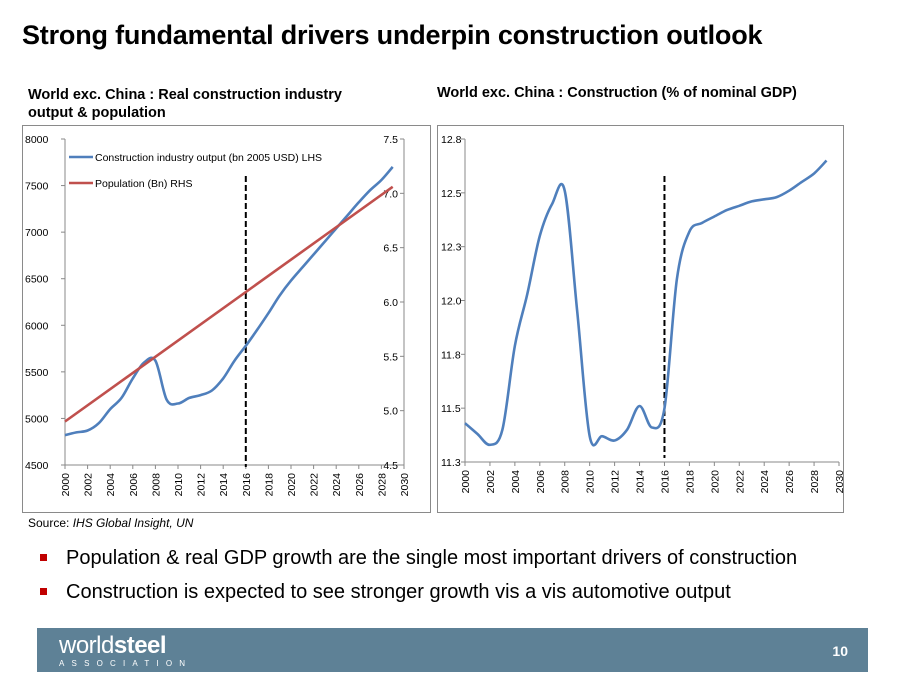 This screenshot has height=674, width=898. I want to click on chart-1-x-tick-label: 2006, so click(134, 485).